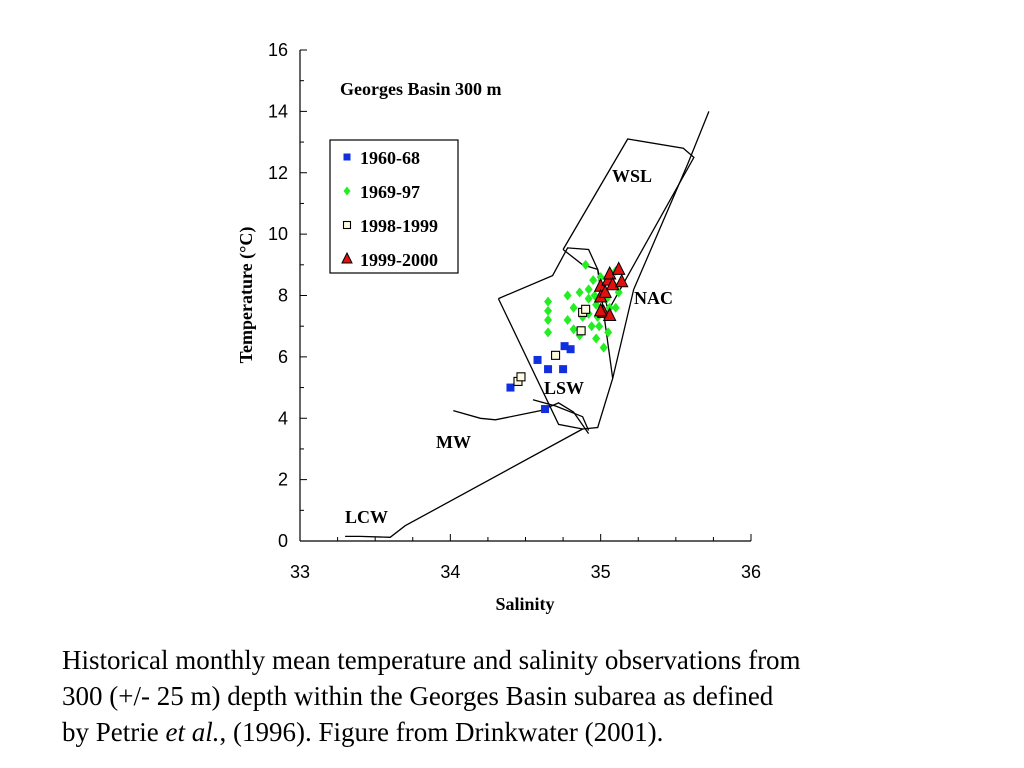  What do you see at coordinates (751, 572) in the screenshot?
I see `x-tick-label: 36` at bounding box center [751, 572].